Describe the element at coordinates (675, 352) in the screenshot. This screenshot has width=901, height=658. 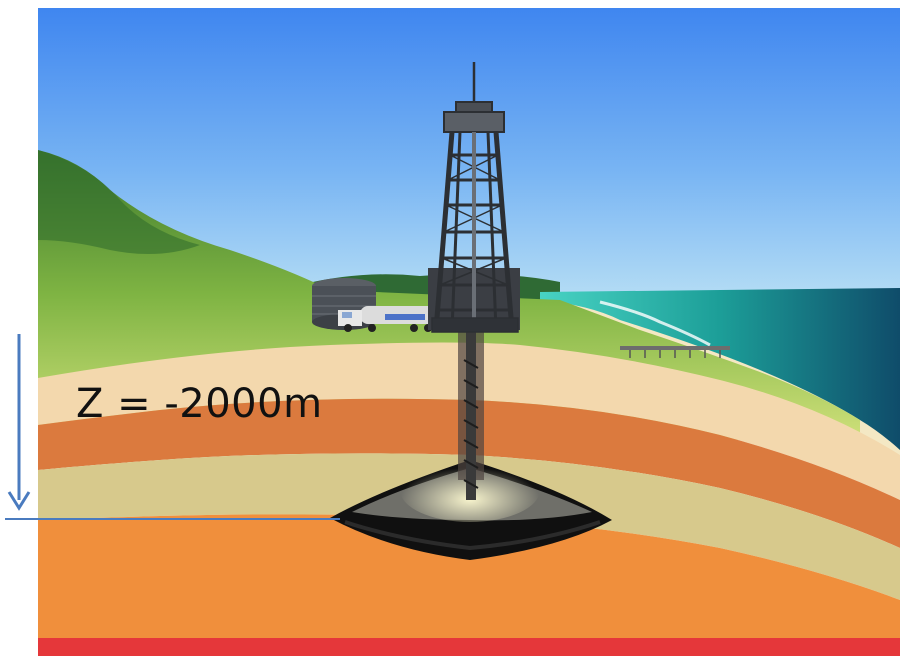
I see `pier` at that location.